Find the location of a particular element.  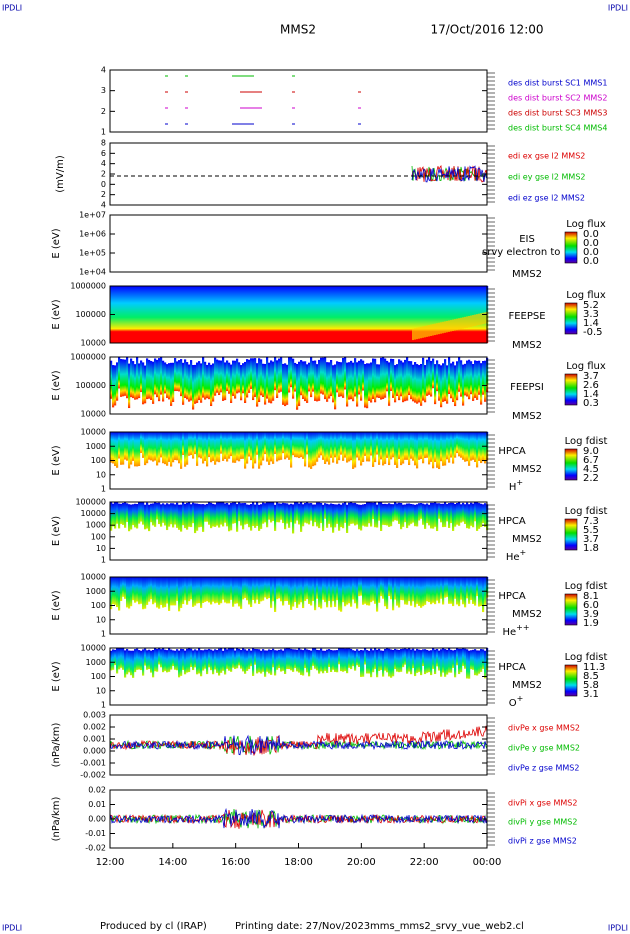

colorbar-label: 4.5 is located at coordinates (591, 469).